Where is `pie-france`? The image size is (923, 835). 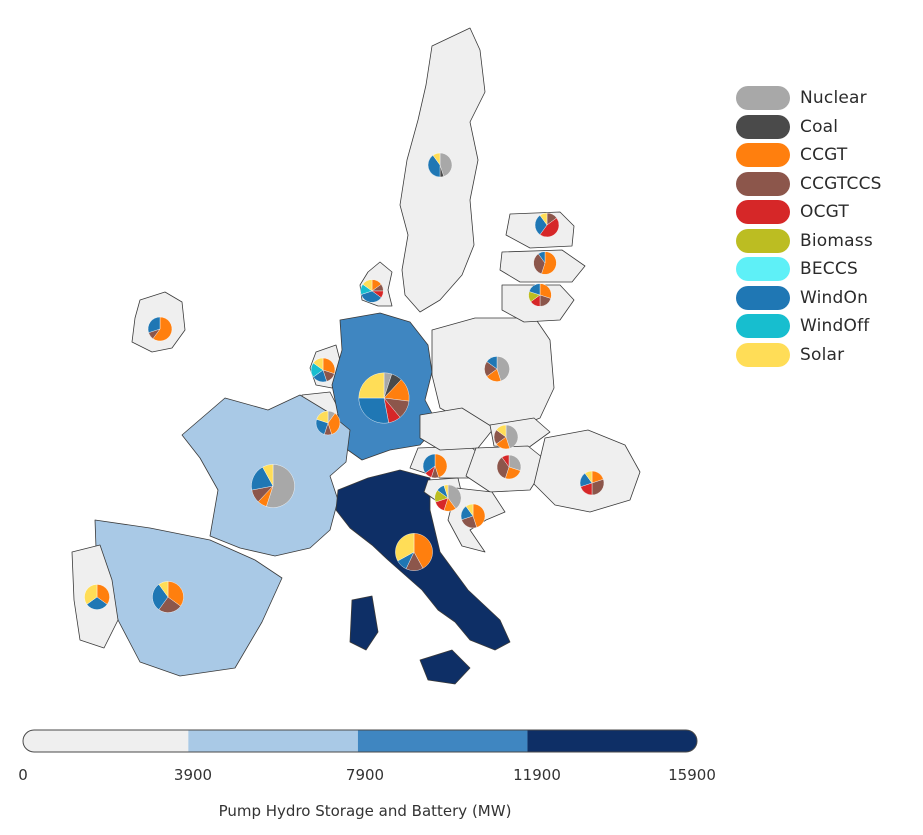 pie-france is located at coordinates (273, 486).